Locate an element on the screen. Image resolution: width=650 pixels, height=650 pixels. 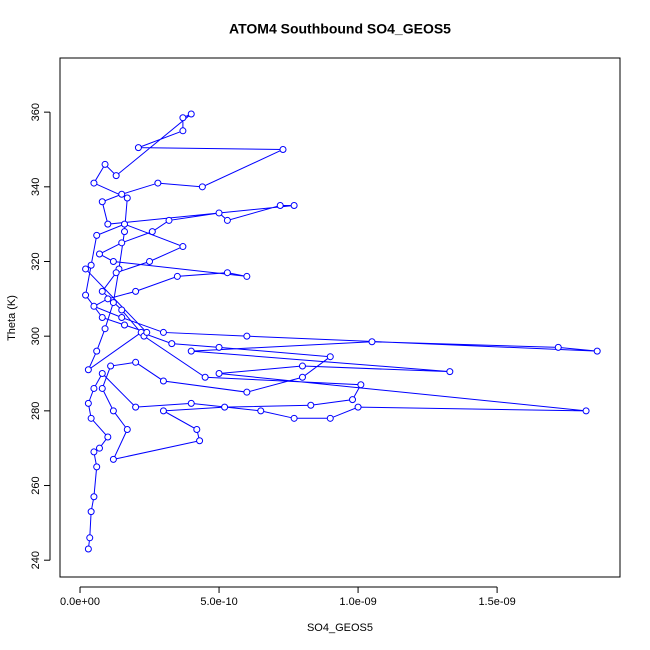
x-axis-label: SO4_GEOS5 is located at coordinates (340, 628).